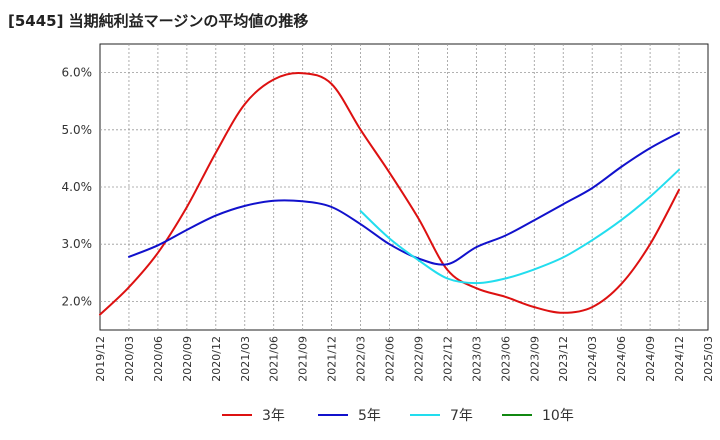 Image resolution: width=720 pixels, height=440 pixels. I want to click on legend-item: 5年, so click(349, 415).